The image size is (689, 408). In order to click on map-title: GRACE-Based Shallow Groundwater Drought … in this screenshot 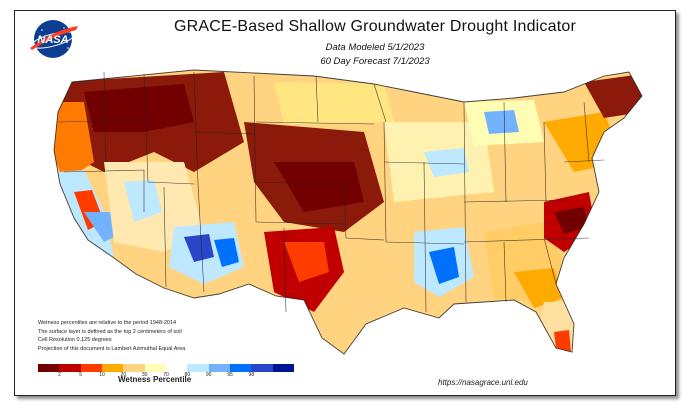, I will do `click(375, 26)`.